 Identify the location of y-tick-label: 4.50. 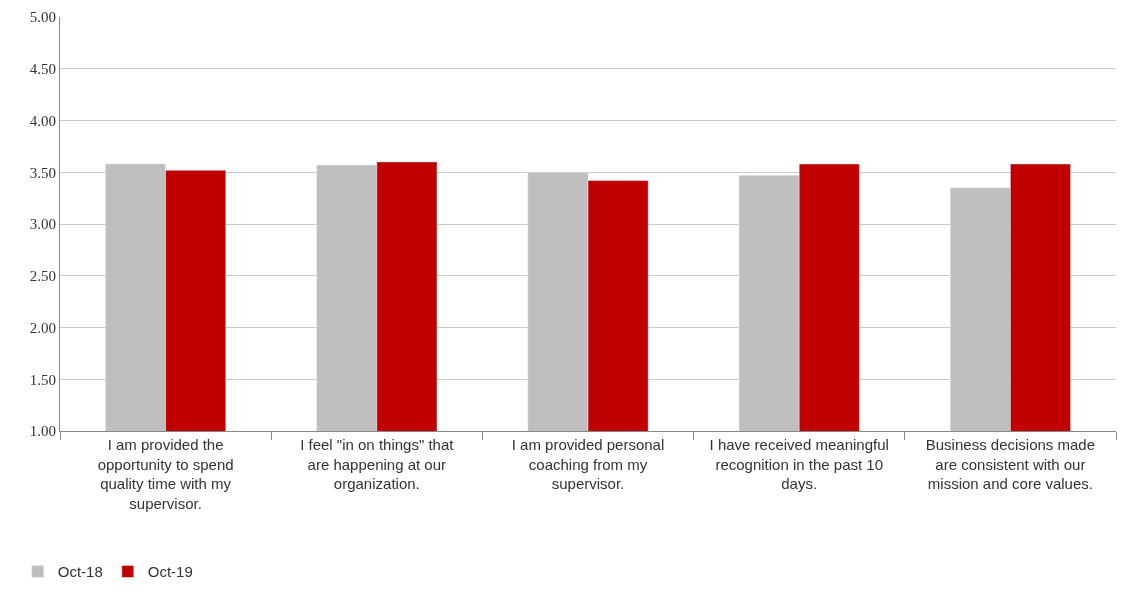
(42, 69).